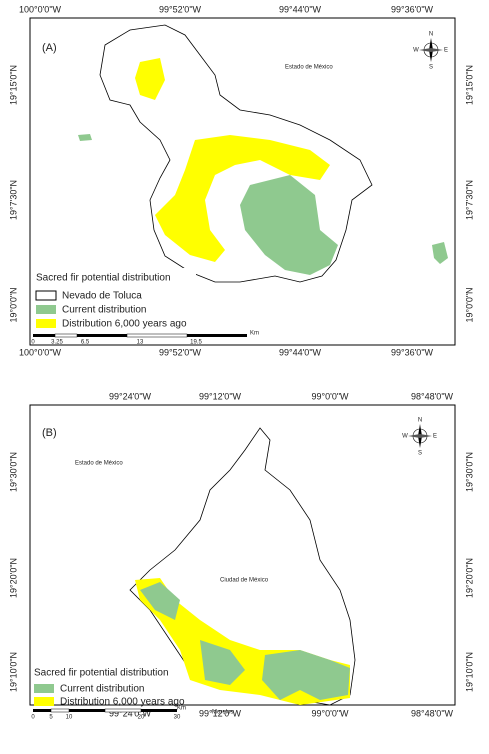  I want to click on scale-label: 19.5, so click(196, 343).